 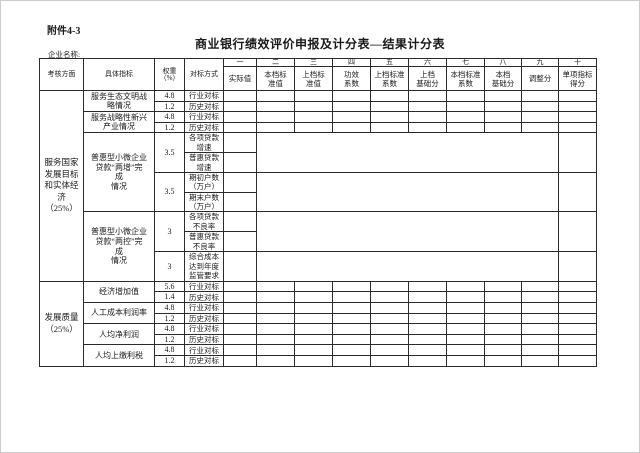 What do you see at coordinates (204, 162) in the screenshot?
I see `method-cell: 普惠贷款 增速` at bounding box center [204, 162].